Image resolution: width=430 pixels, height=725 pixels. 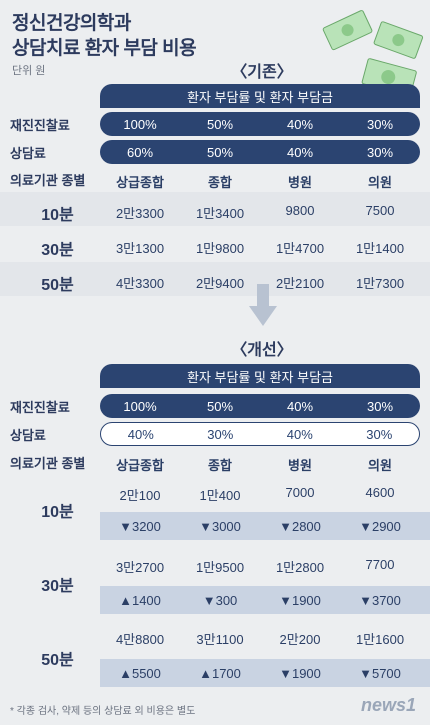 I want to click on value-cell: 2만3300, so click(x=140, y=213).